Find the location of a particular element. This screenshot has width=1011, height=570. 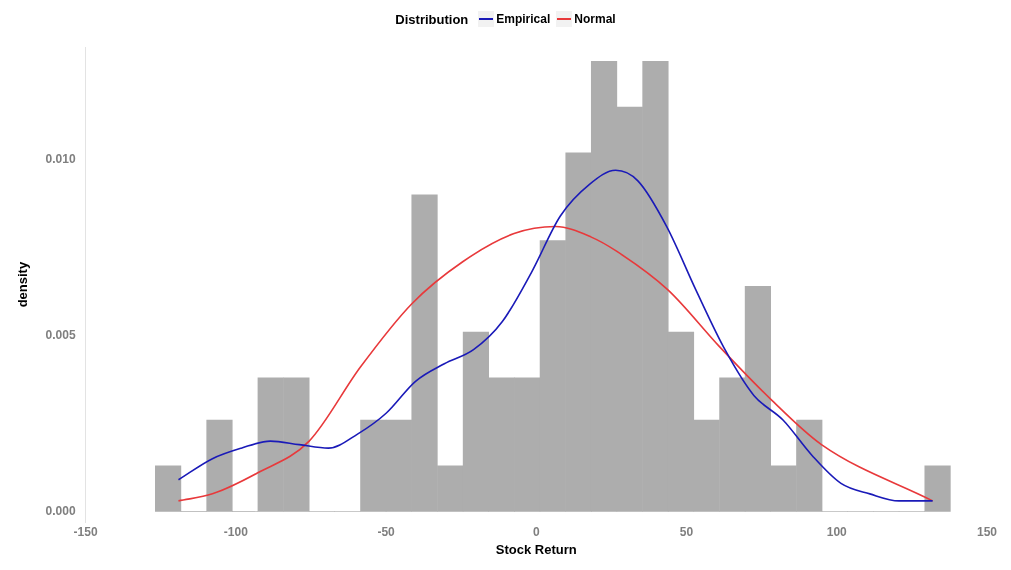

legend-label: Normal is located at coordinates (595, 19).